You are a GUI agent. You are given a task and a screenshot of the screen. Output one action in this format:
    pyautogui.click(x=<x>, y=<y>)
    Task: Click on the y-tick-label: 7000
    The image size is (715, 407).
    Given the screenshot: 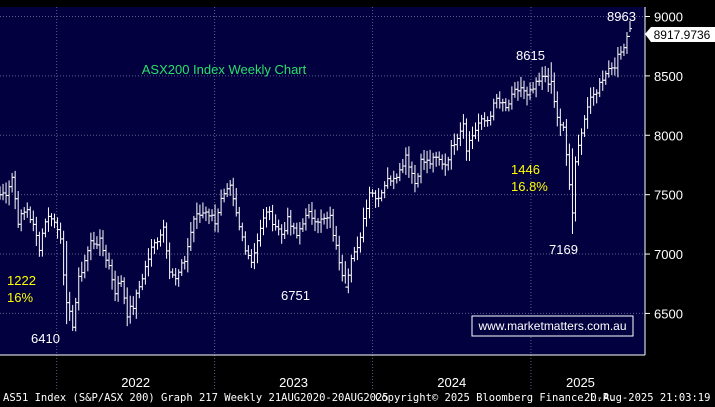 What is the action you would take?
    pyautogui.click(x=668, y=254)
    